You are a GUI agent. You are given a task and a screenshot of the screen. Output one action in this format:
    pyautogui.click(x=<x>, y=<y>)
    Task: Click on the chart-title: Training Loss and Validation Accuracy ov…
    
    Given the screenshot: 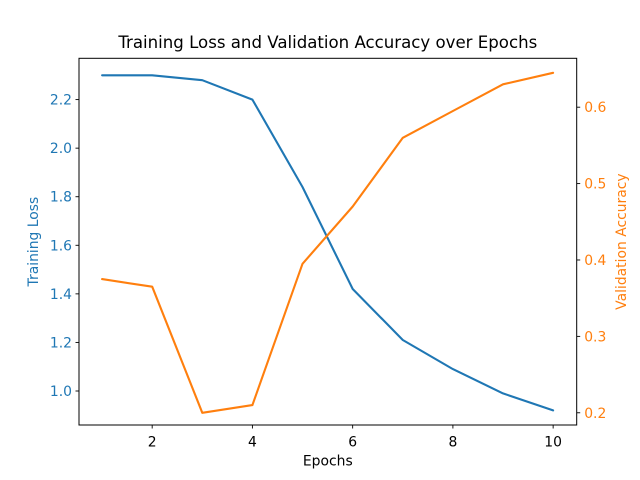 What is the action you would take?
    pyautogui.click(x=327, y=42)
    